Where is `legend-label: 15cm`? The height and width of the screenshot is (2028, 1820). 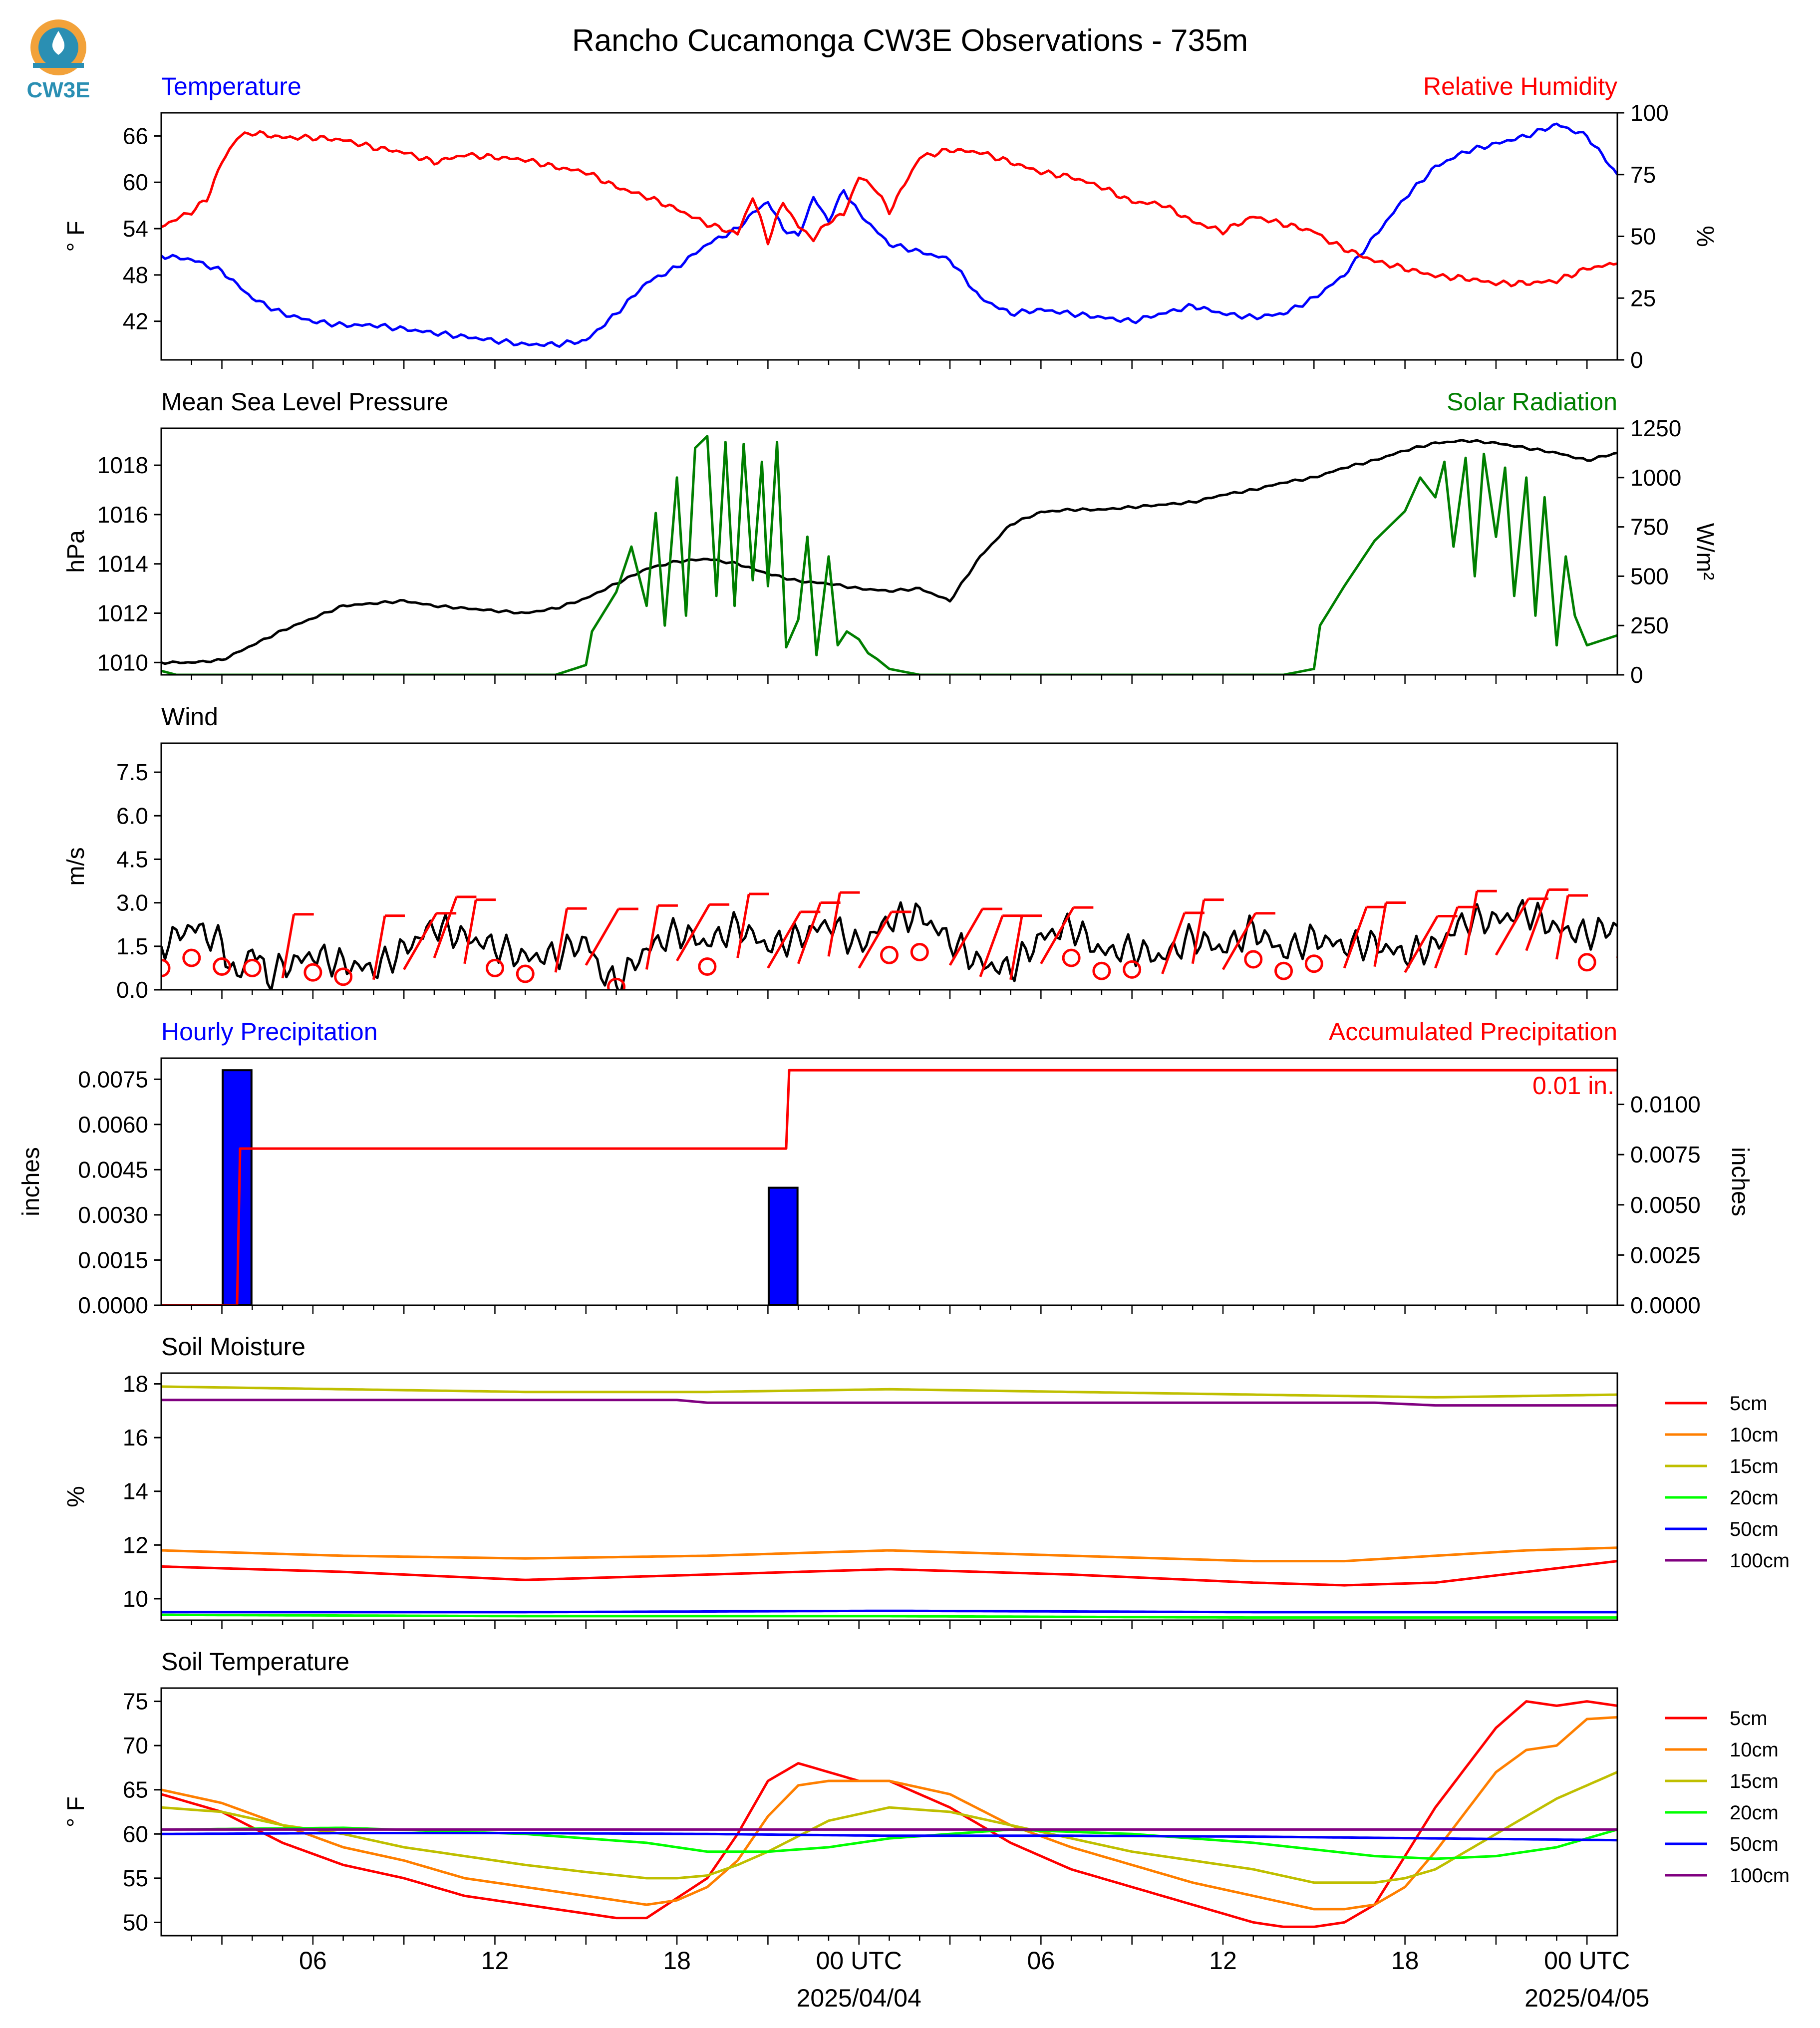 legend-label: 15cm is located at coordinates (1754, 1781).